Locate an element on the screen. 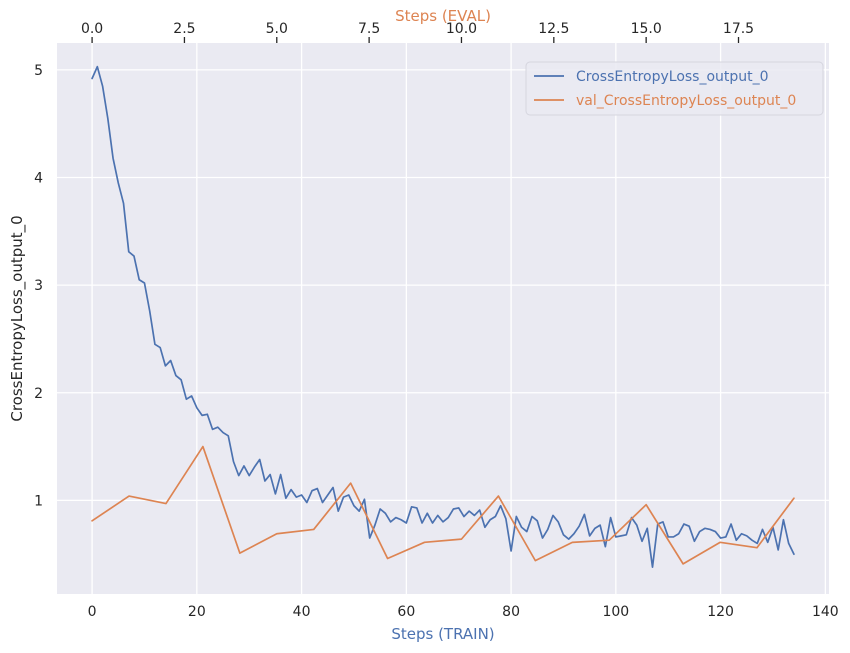  x-tick-label-top: 0.0 is located at coordinates (92, 29).